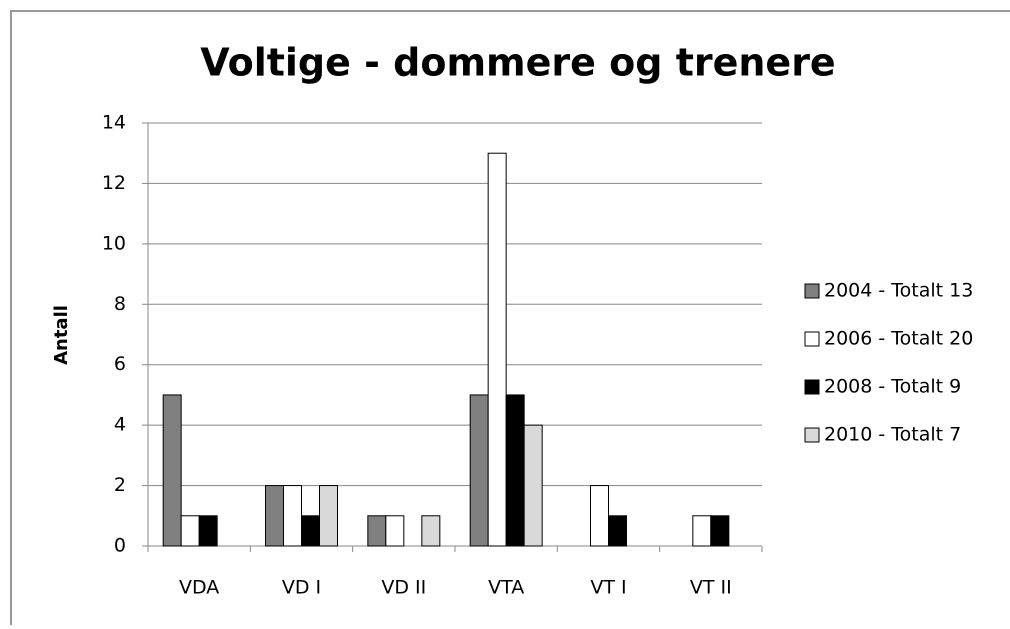  I want to click on y-tick-label: 4, so click(120, 425).